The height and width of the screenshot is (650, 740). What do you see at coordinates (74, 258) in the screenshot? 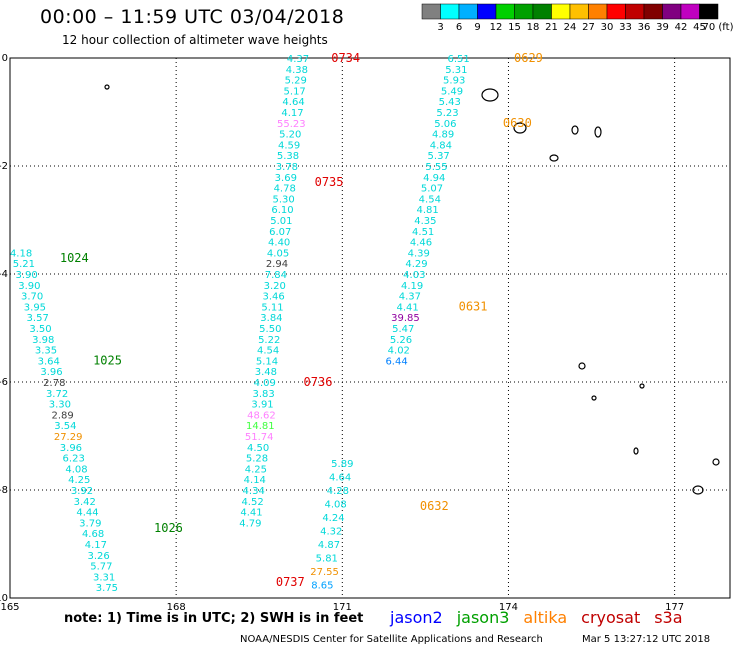
I see `track-time-label: 1024` at bounding box center [74, 258].